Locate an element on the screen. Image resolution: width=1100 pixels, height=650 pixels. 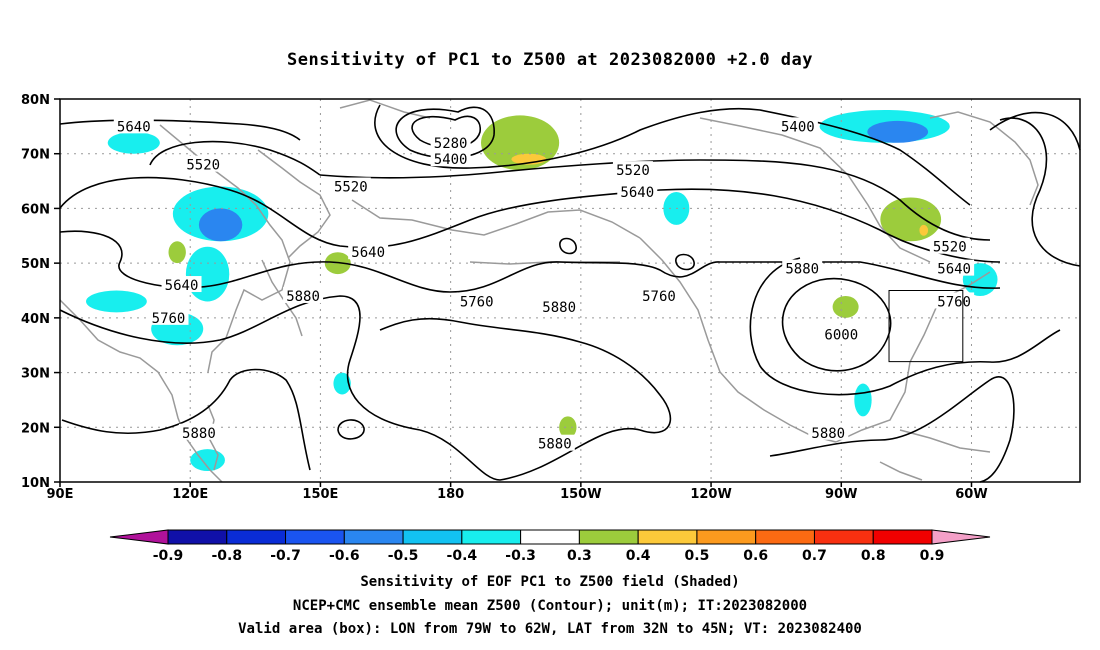
contour-label-0: 5640 is located at coordinates (134, 127).